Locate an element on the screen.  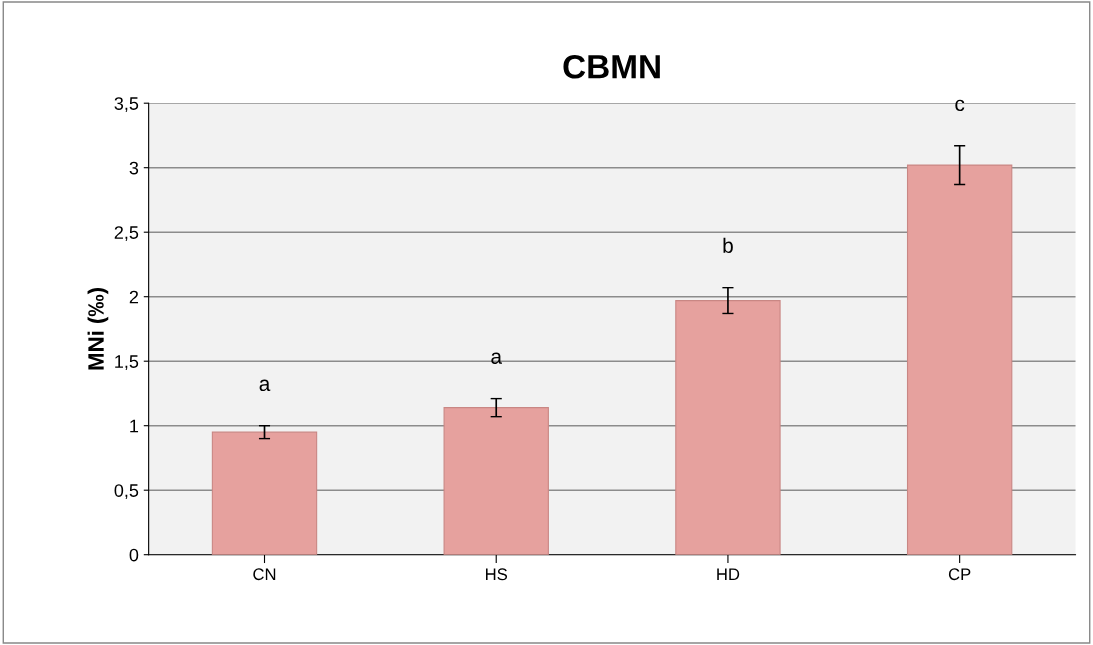
x-tick-label: CP is located at coordinates (959, 574).